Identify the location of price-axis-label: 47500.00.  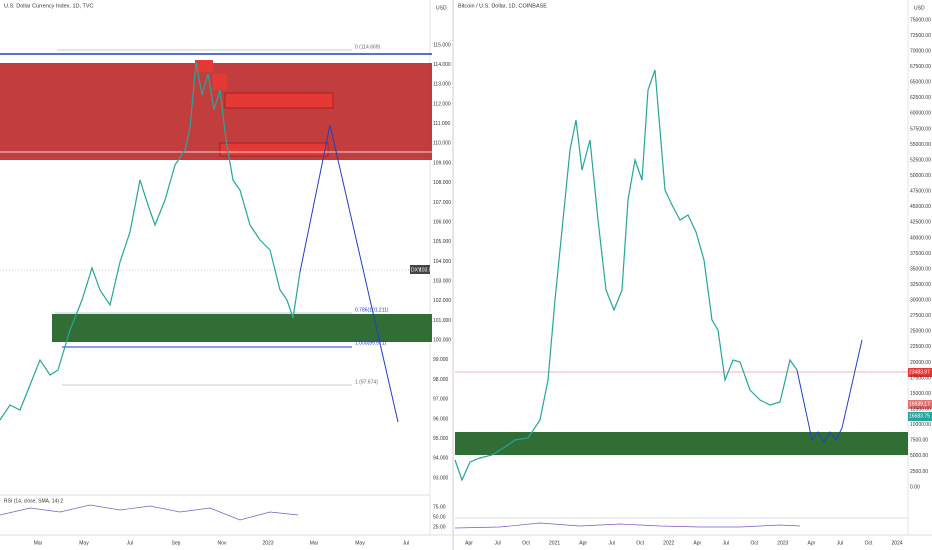
(920, 192).